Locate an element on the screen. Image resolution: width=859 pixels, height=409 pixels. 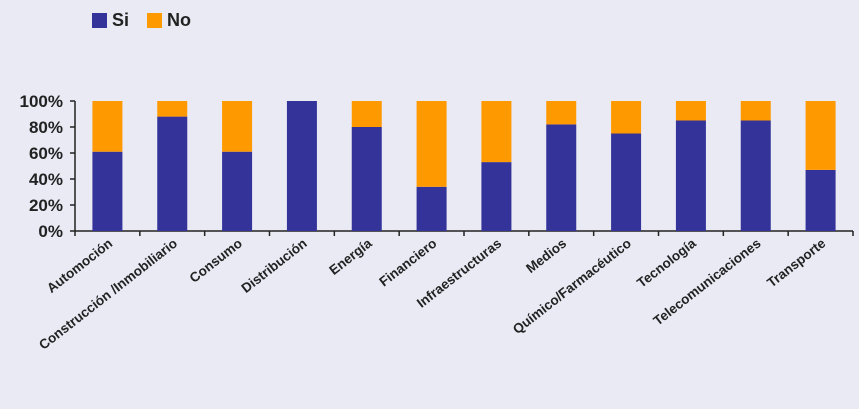
x-tick-label: Energía is located at coordinates (350, 256).